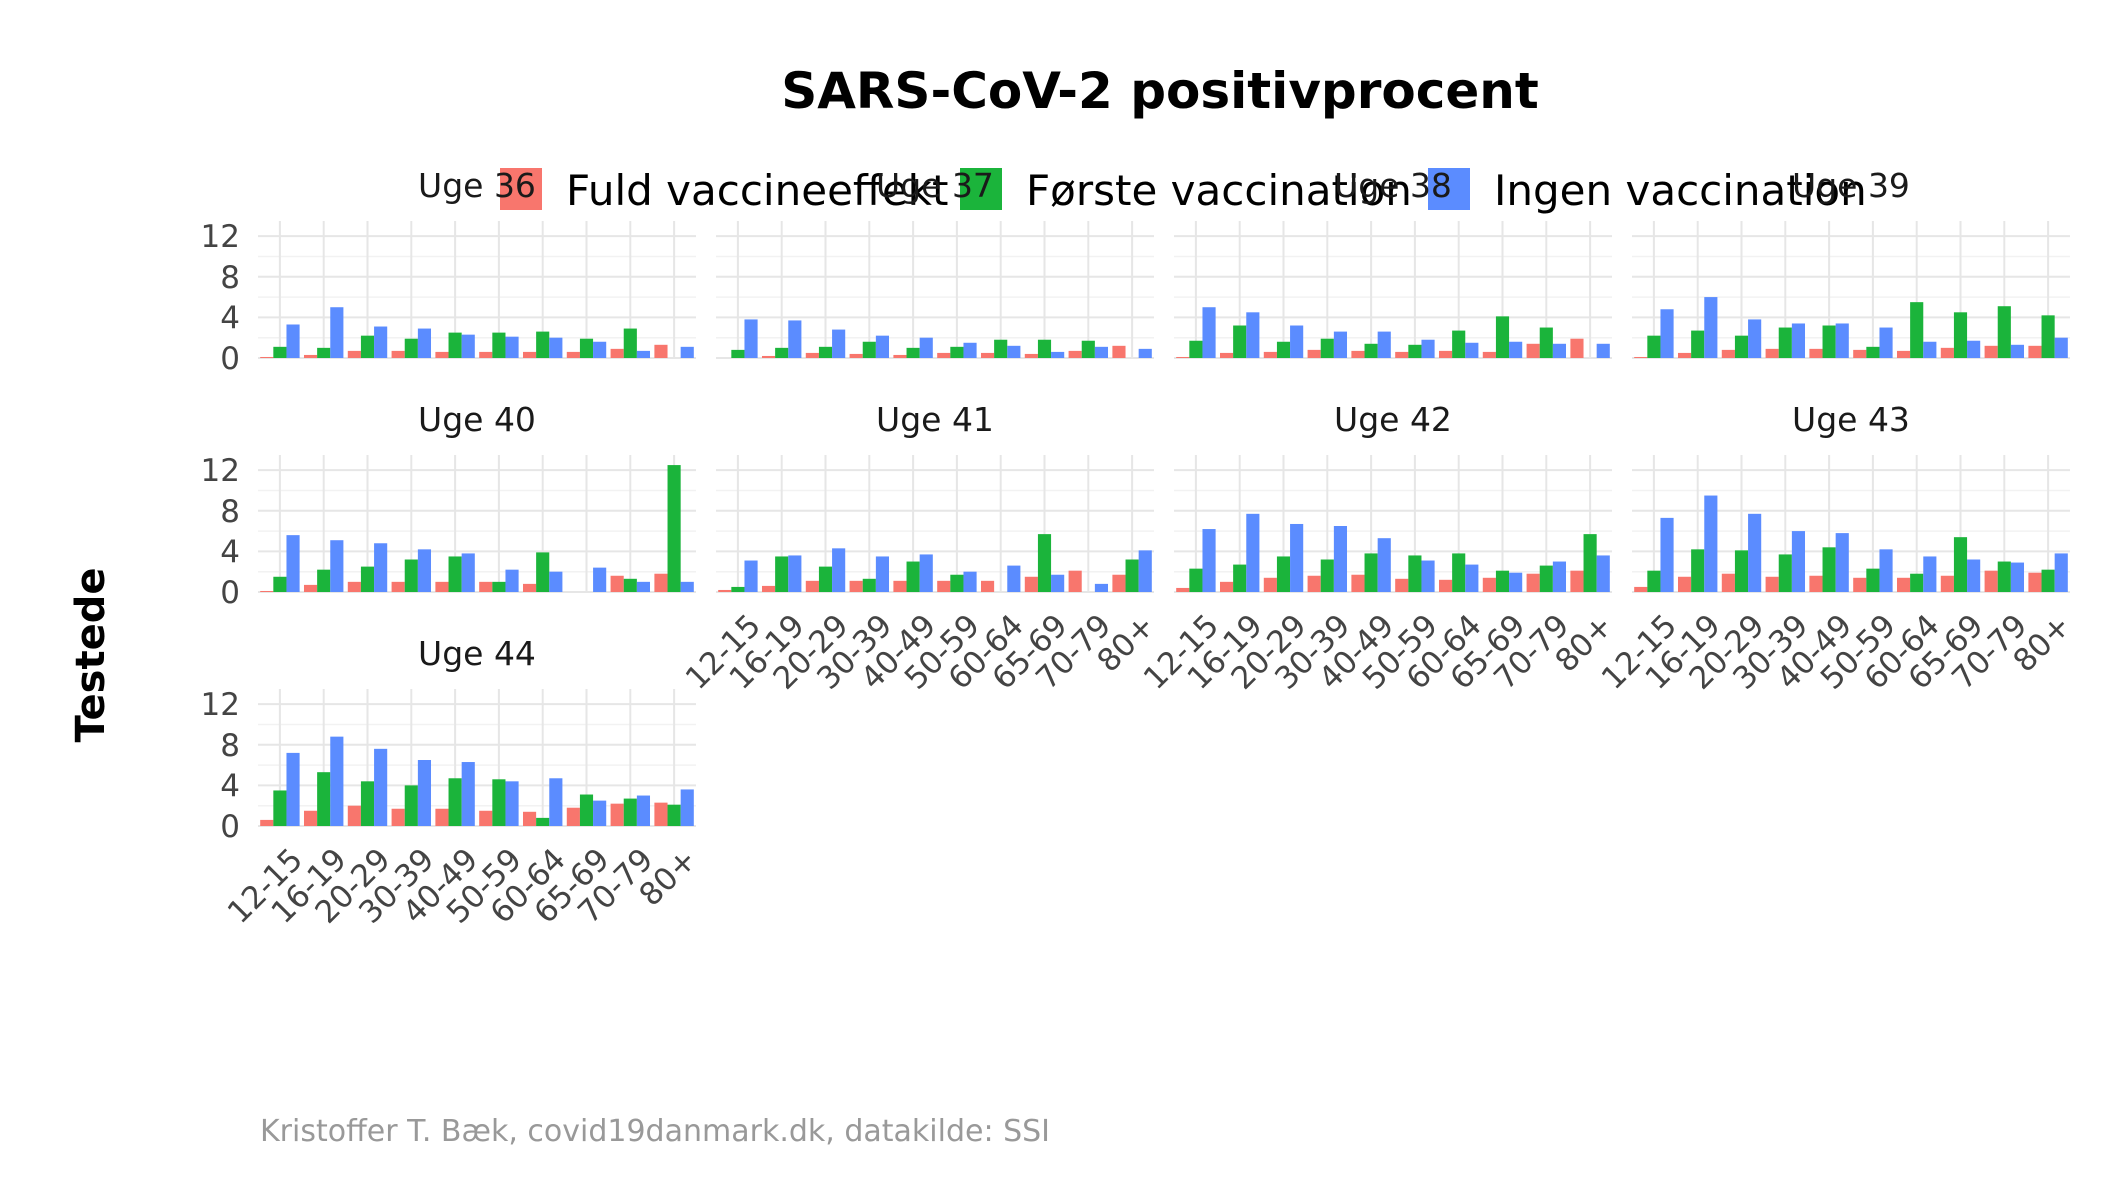 Image resolution: width=2125 pixels, height=1181 pixels. I want to click on y-tick-label: 0, so click(230, 359).